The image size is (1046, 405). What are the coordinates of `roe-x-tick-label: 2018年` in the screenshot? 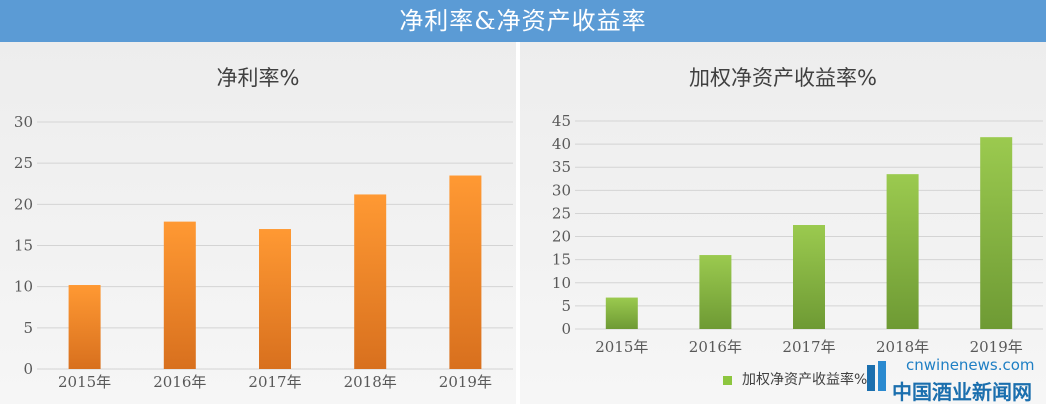 It's located at (902, 347).